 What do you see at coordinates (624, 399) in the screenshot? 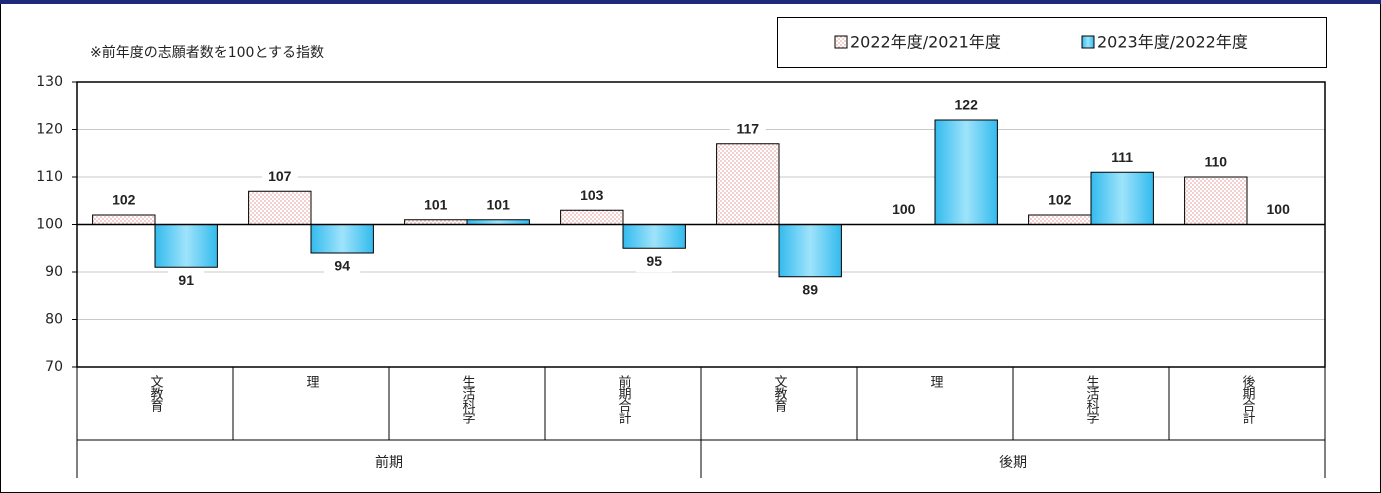
I see `x-tick-label: 前期合計` at bounding box center [624, 399].